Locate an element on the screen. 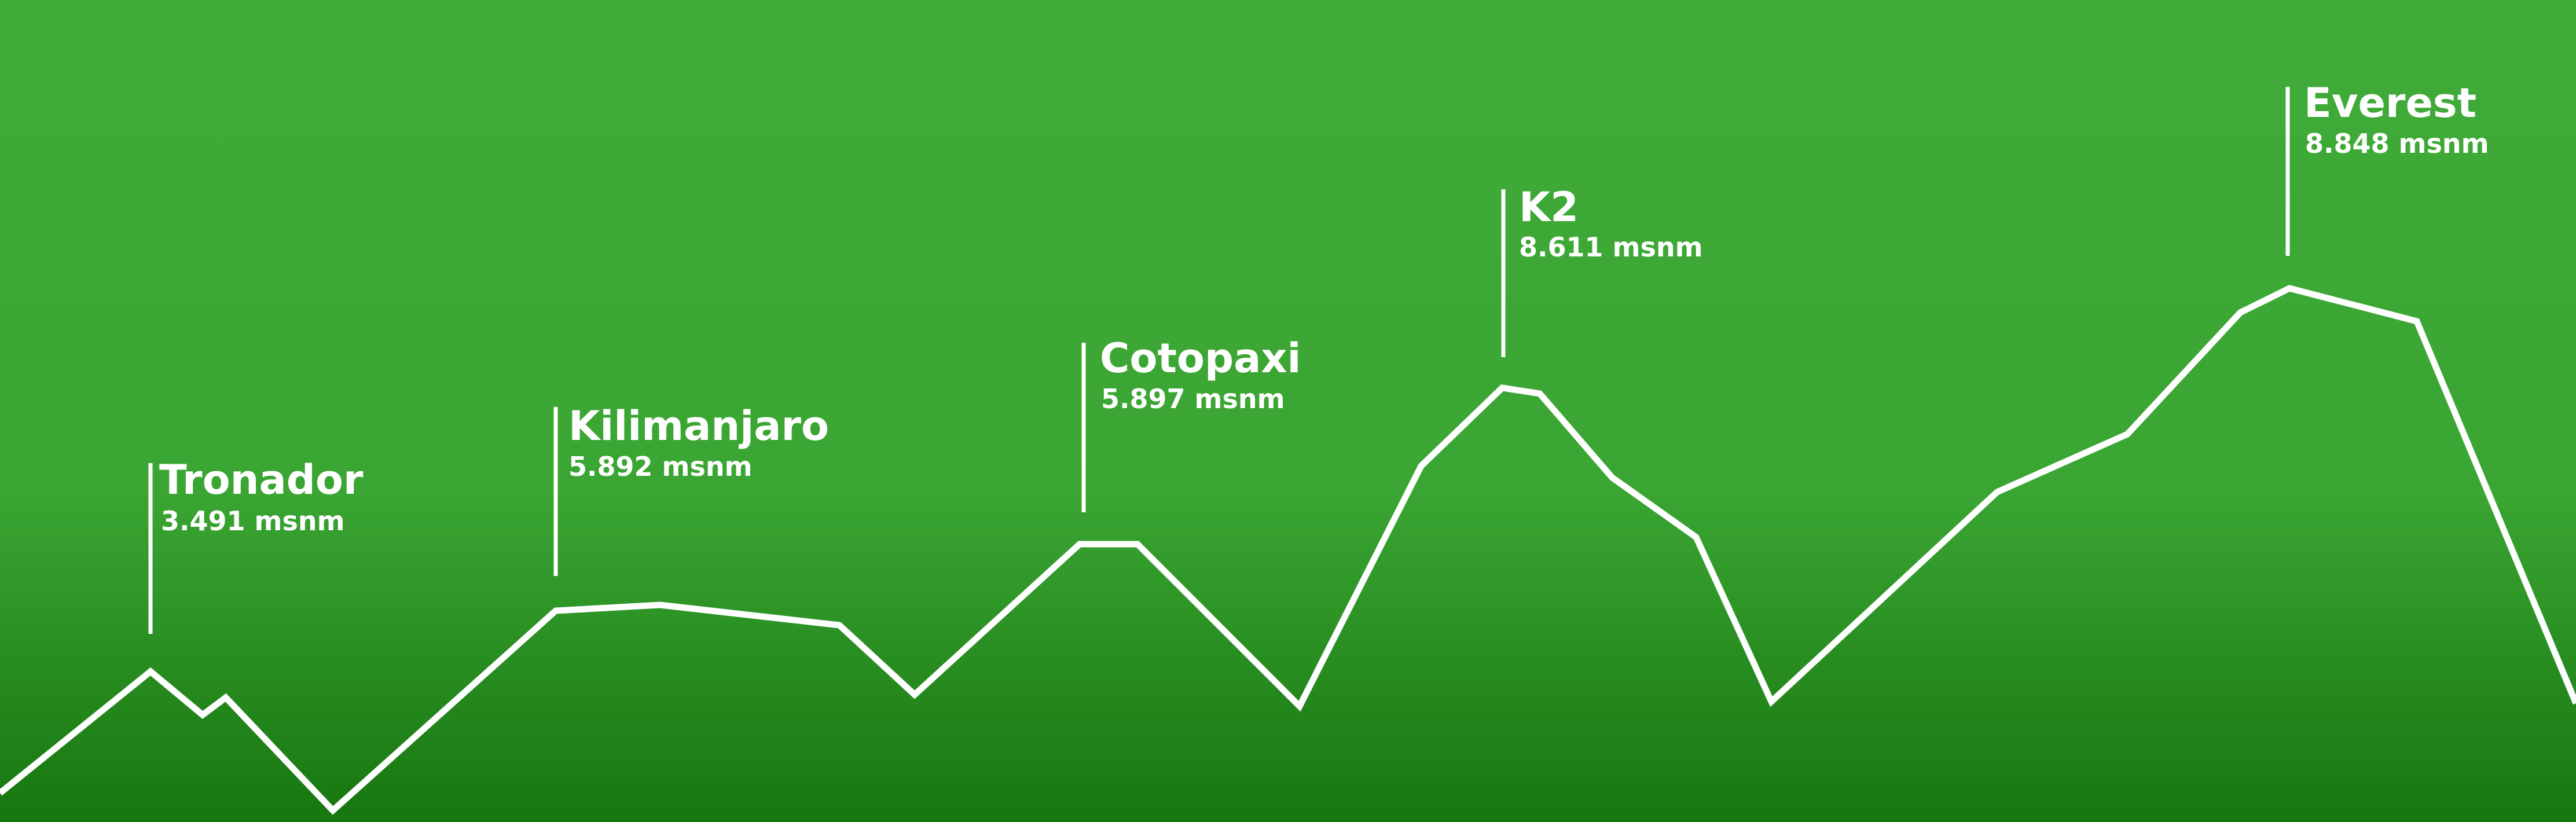 Image resolution: width=2576 pixels, height=822 pixels. peak-altitude: 3.491 msnm is located at coordinates (253, 521).